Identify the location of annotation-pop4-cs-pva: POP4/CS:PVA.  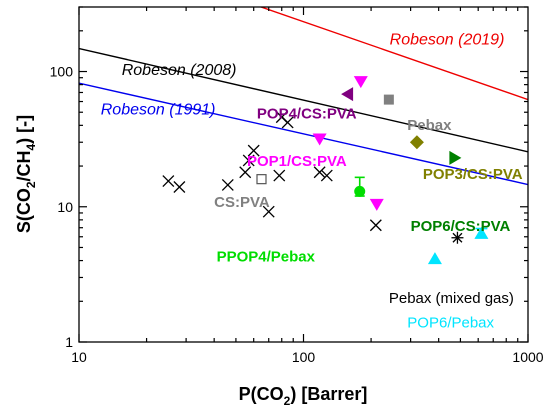
(307, 113).